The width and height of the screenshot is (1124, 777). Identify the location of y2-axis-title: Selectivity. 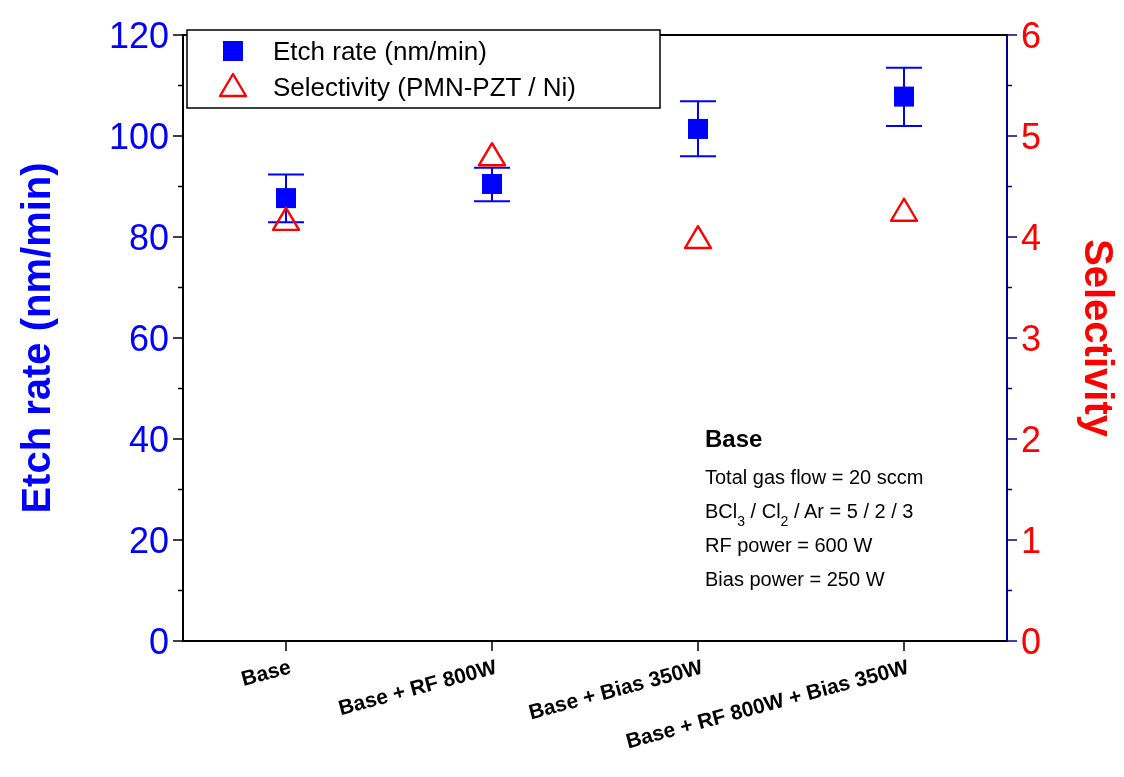
(1099, 338).